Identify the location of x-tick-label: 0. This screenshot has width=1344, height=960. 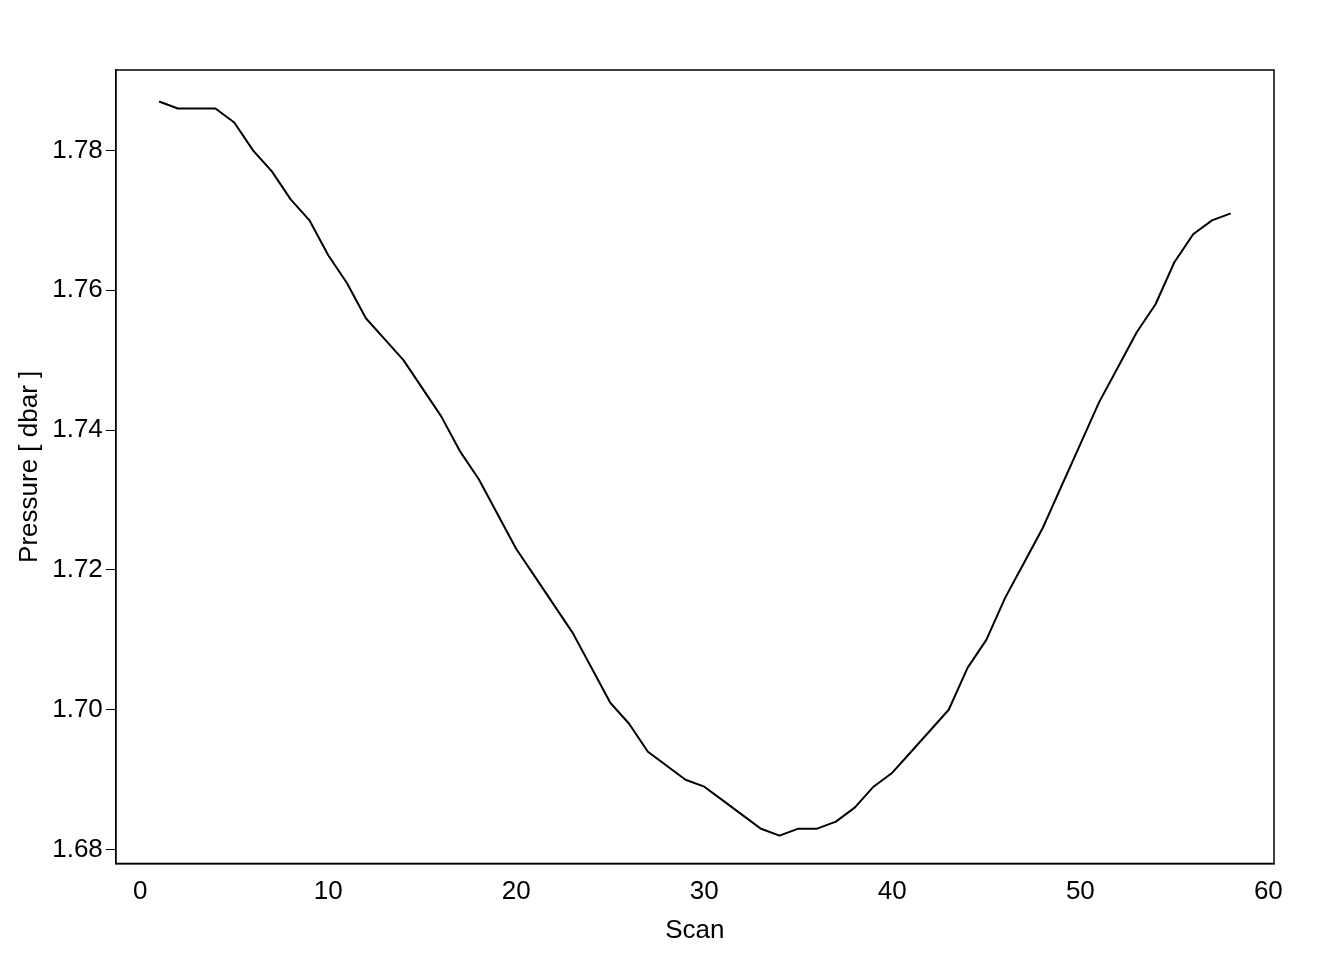
(140, 890).